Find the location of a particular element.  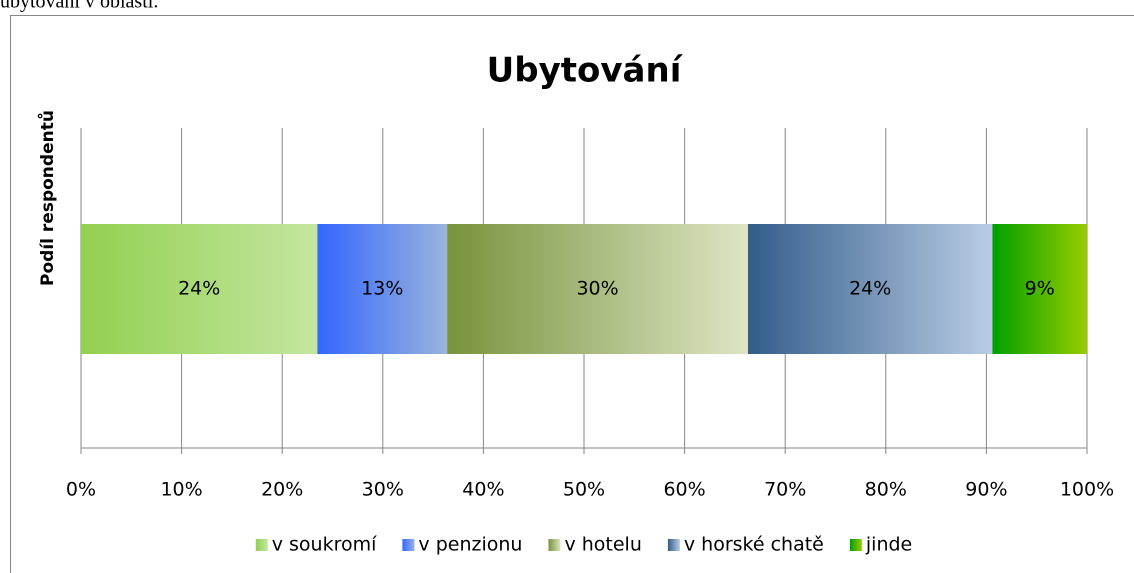

data-label: 9% is located at coordinates (1040, 289).